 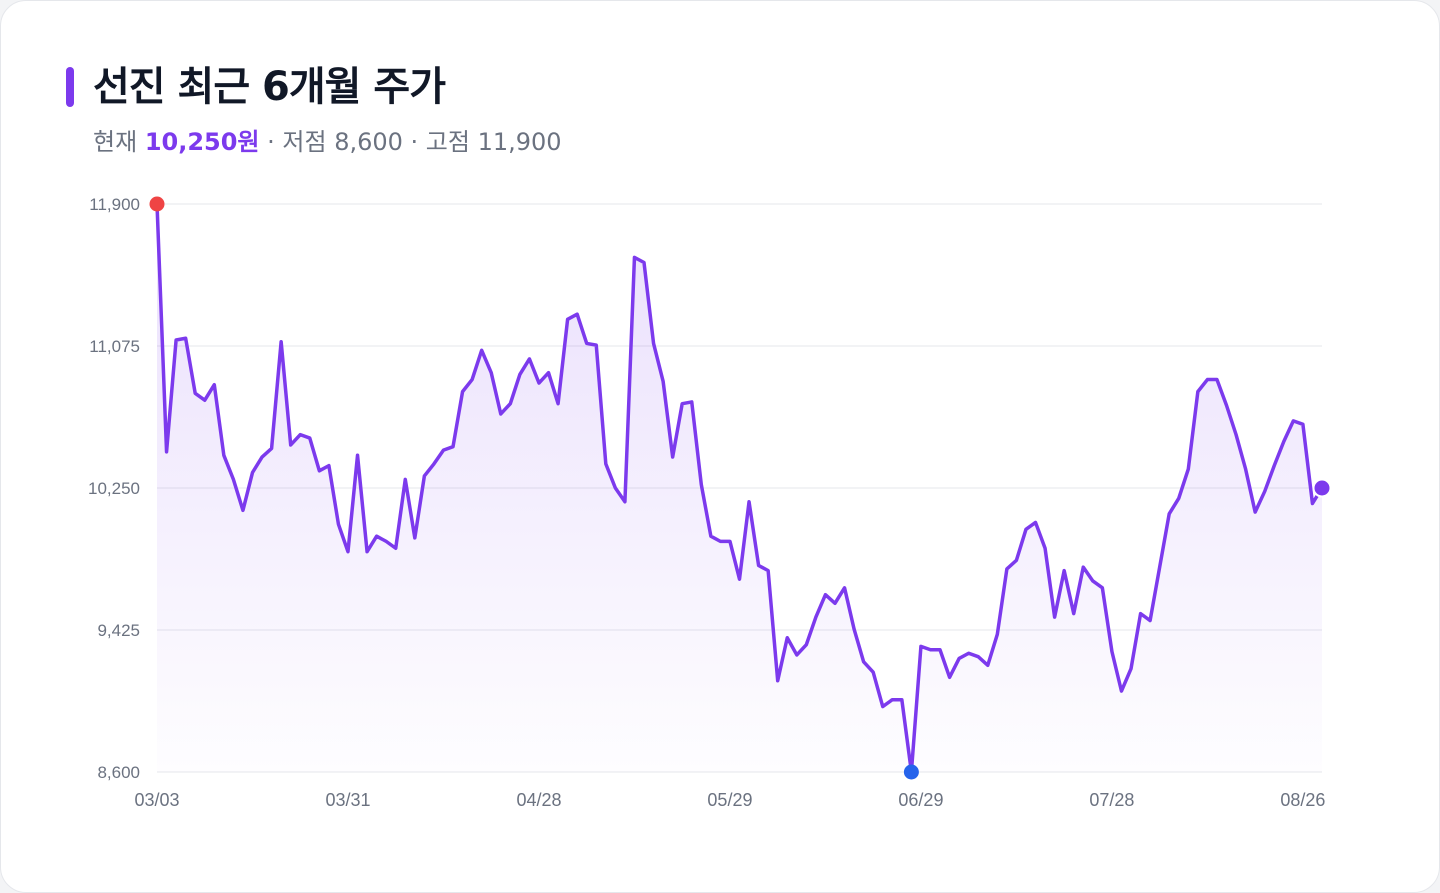 What do you see at coordinates (115, 142) in the screenshot?
I see `current-label: 현재` at bounding box center [115, 142].